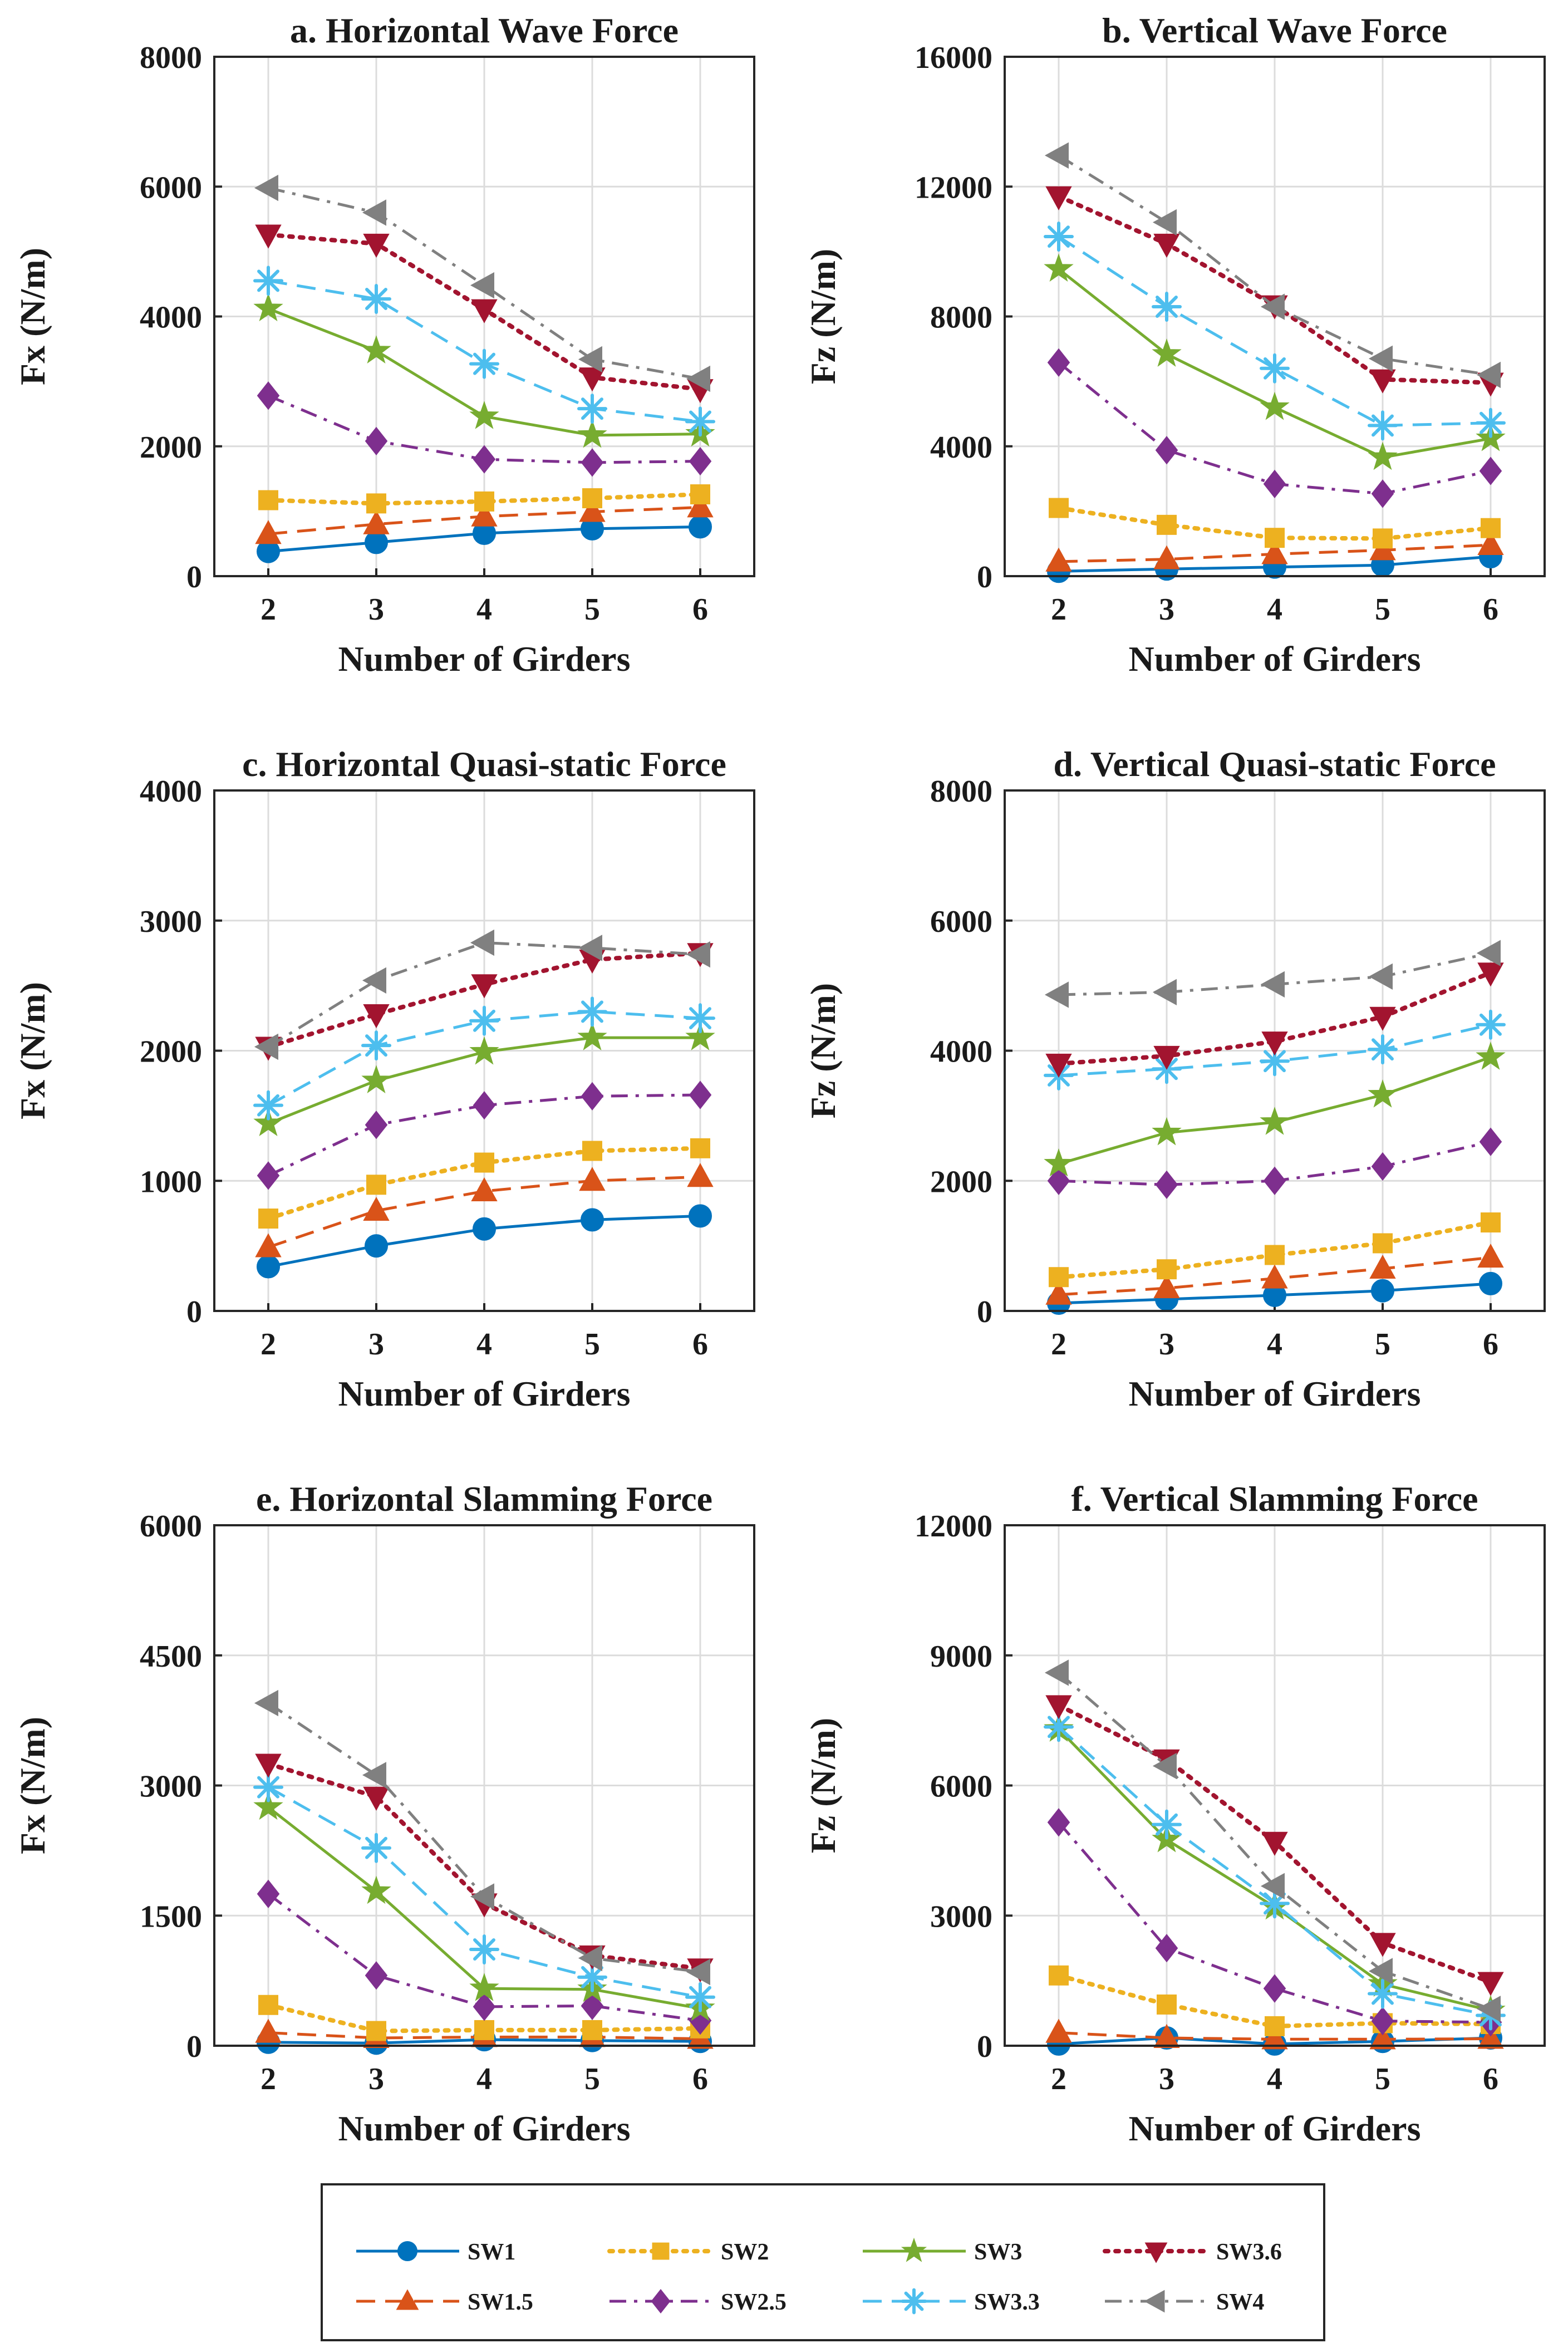  What do you see at coordinates (171, 922) in the screenshot?
I see `y-tick-label: 3000` at bounding box center [171, 922].